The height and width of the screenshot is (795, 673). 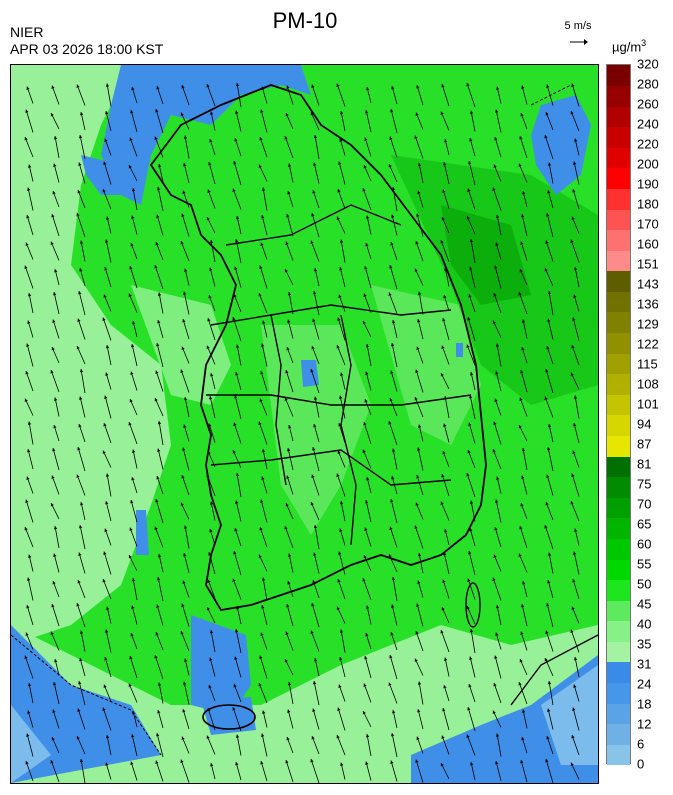 I want to click on legend-label: 240, so click(x=648, y=124).